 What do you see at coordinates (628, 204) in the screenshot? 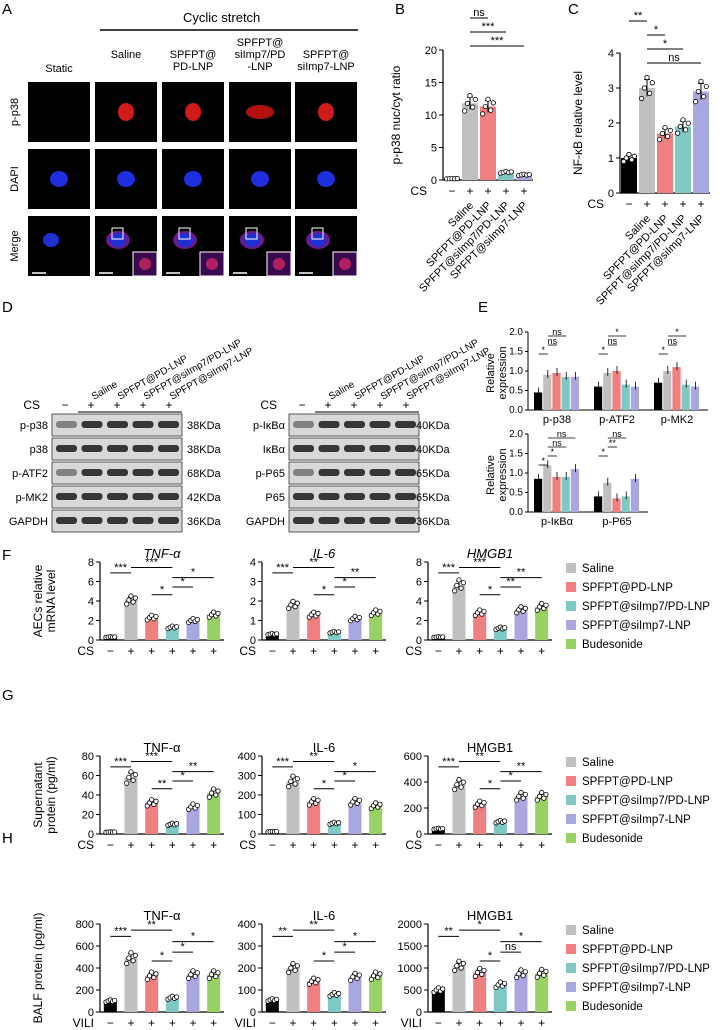
I see `cs-sign: −` at bounding box center [628, 204].